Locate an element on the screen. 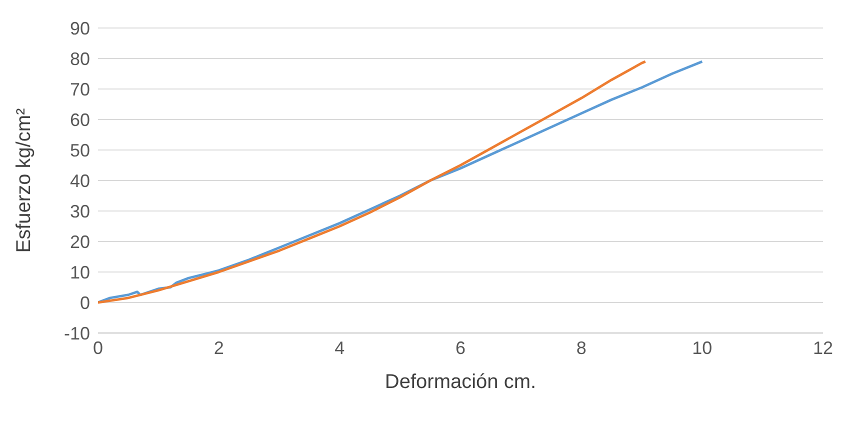  y-tick-label: 80 is located at coordinates (80, 58).